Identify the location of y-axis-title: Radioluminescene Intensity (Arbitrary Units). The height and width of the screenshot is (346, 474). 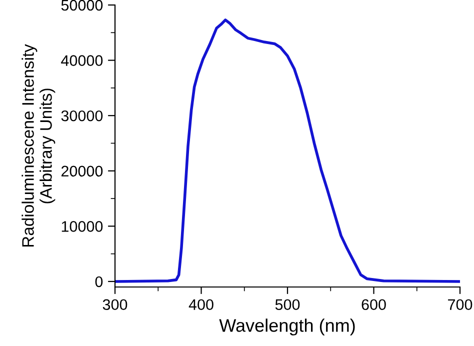
(39, 145).